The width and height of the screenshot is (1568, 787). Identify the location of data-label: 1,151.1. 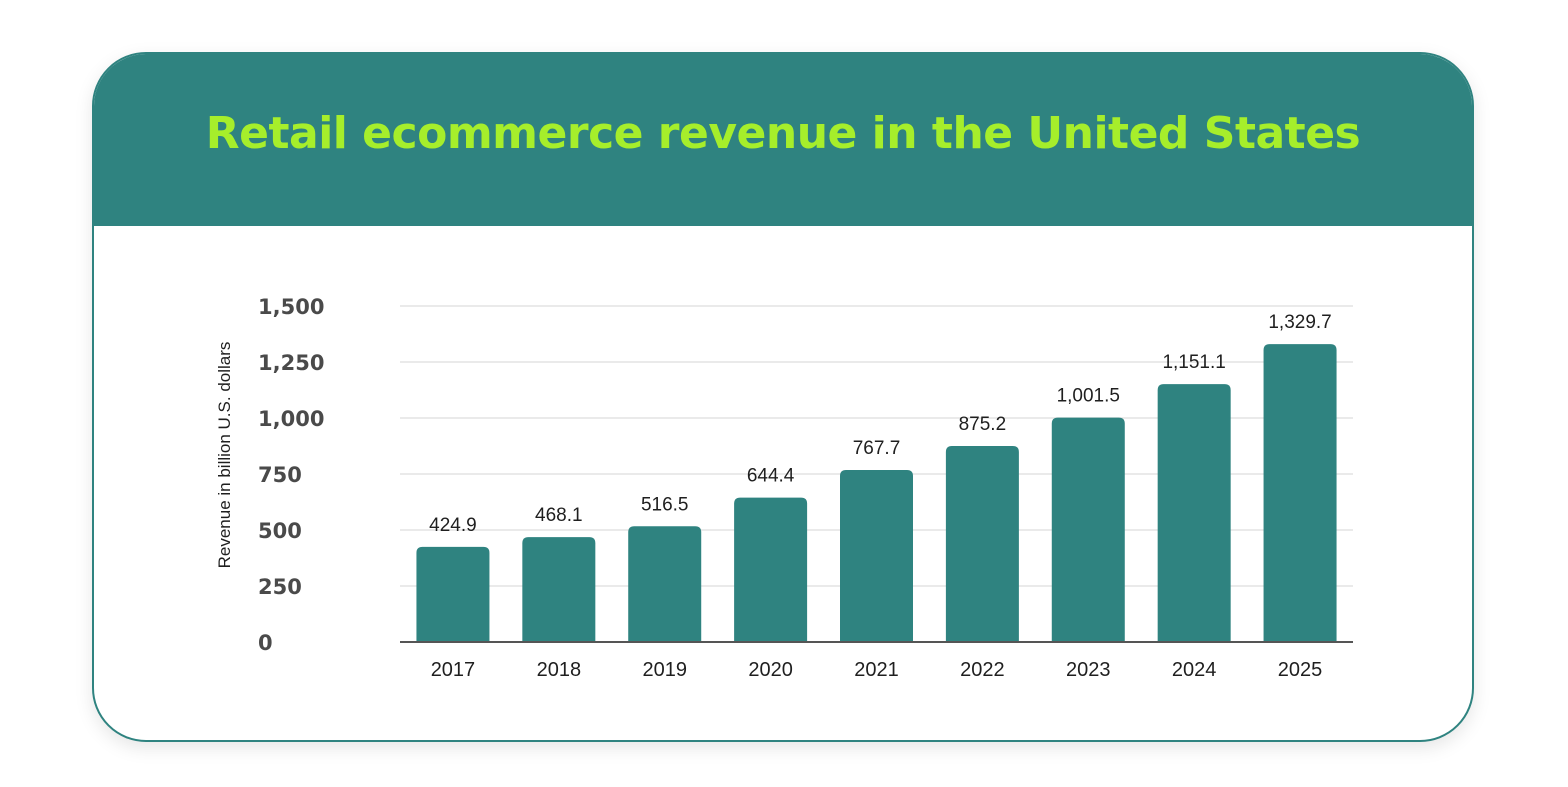
(1193, 362).